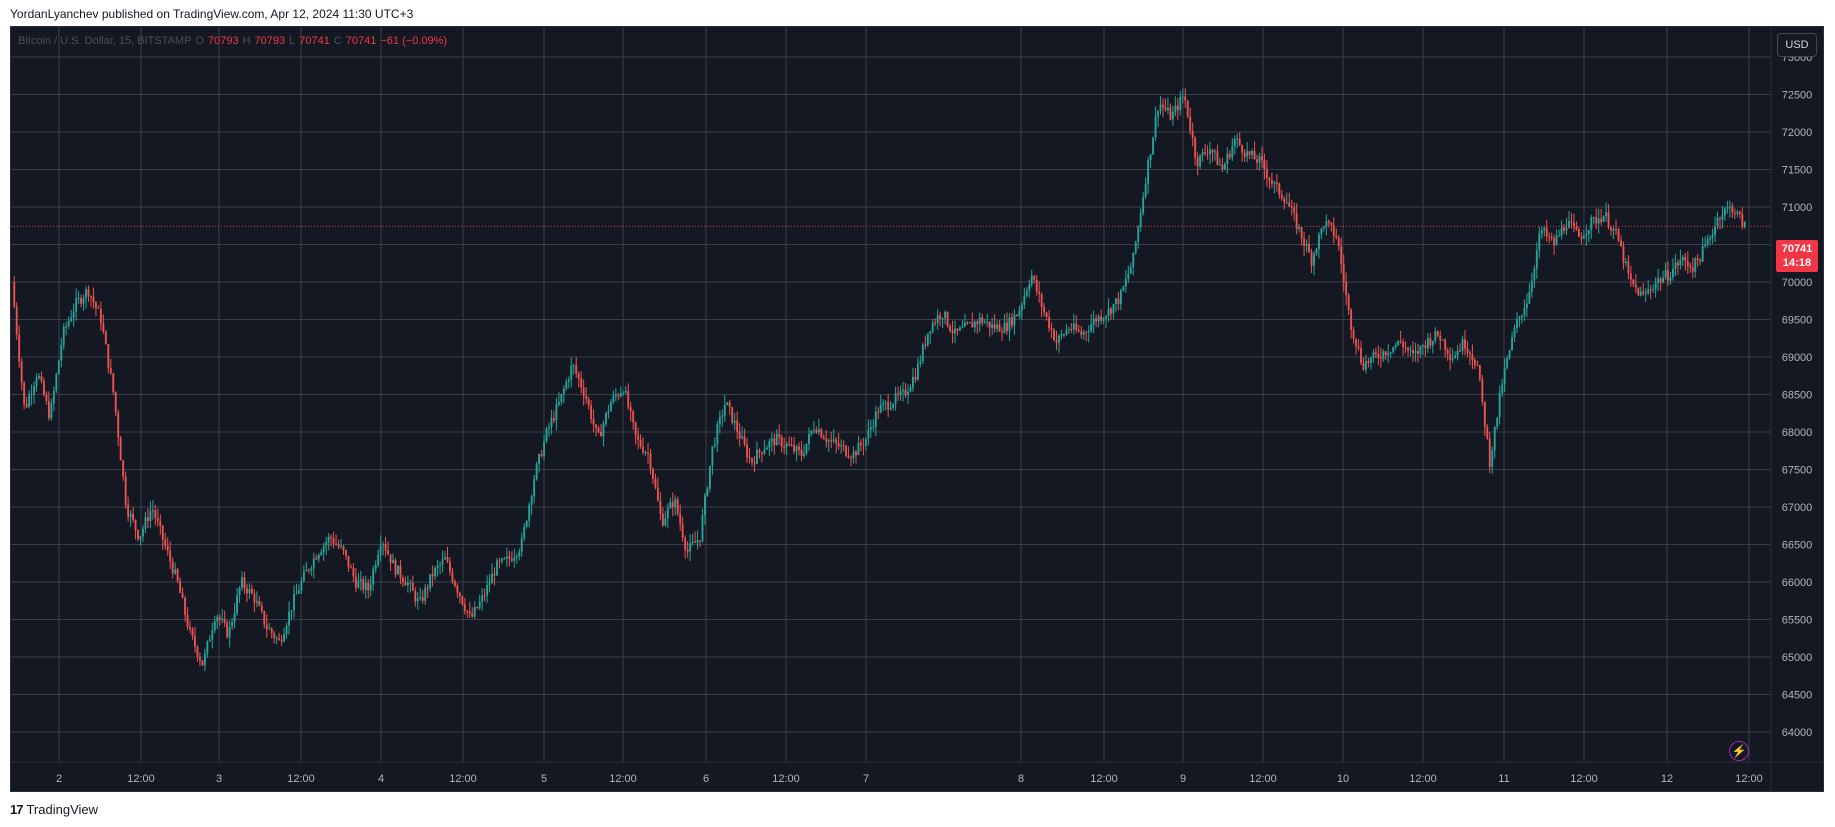 The height and width of the screenshot is (827, 1835). Describe the element at coordinates (381, 779) in the screenshot. I see `x-tick-label: 4` at that location.